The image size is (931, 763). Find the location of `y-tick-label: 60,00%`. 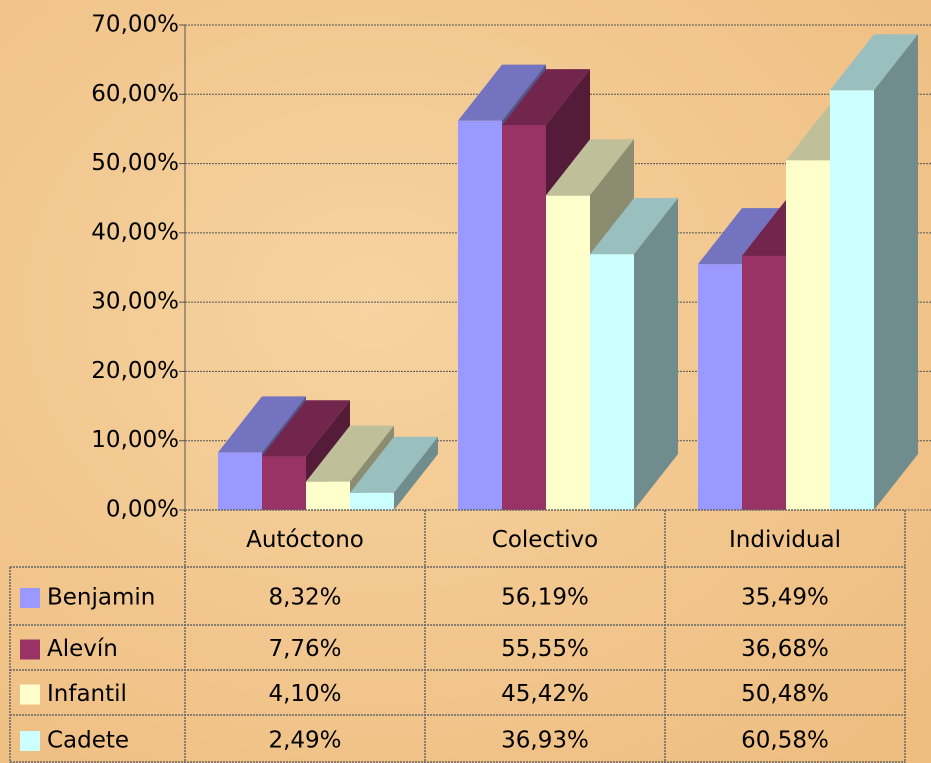

y-tick-label: 60,00% is located at coordinates (135, 94).